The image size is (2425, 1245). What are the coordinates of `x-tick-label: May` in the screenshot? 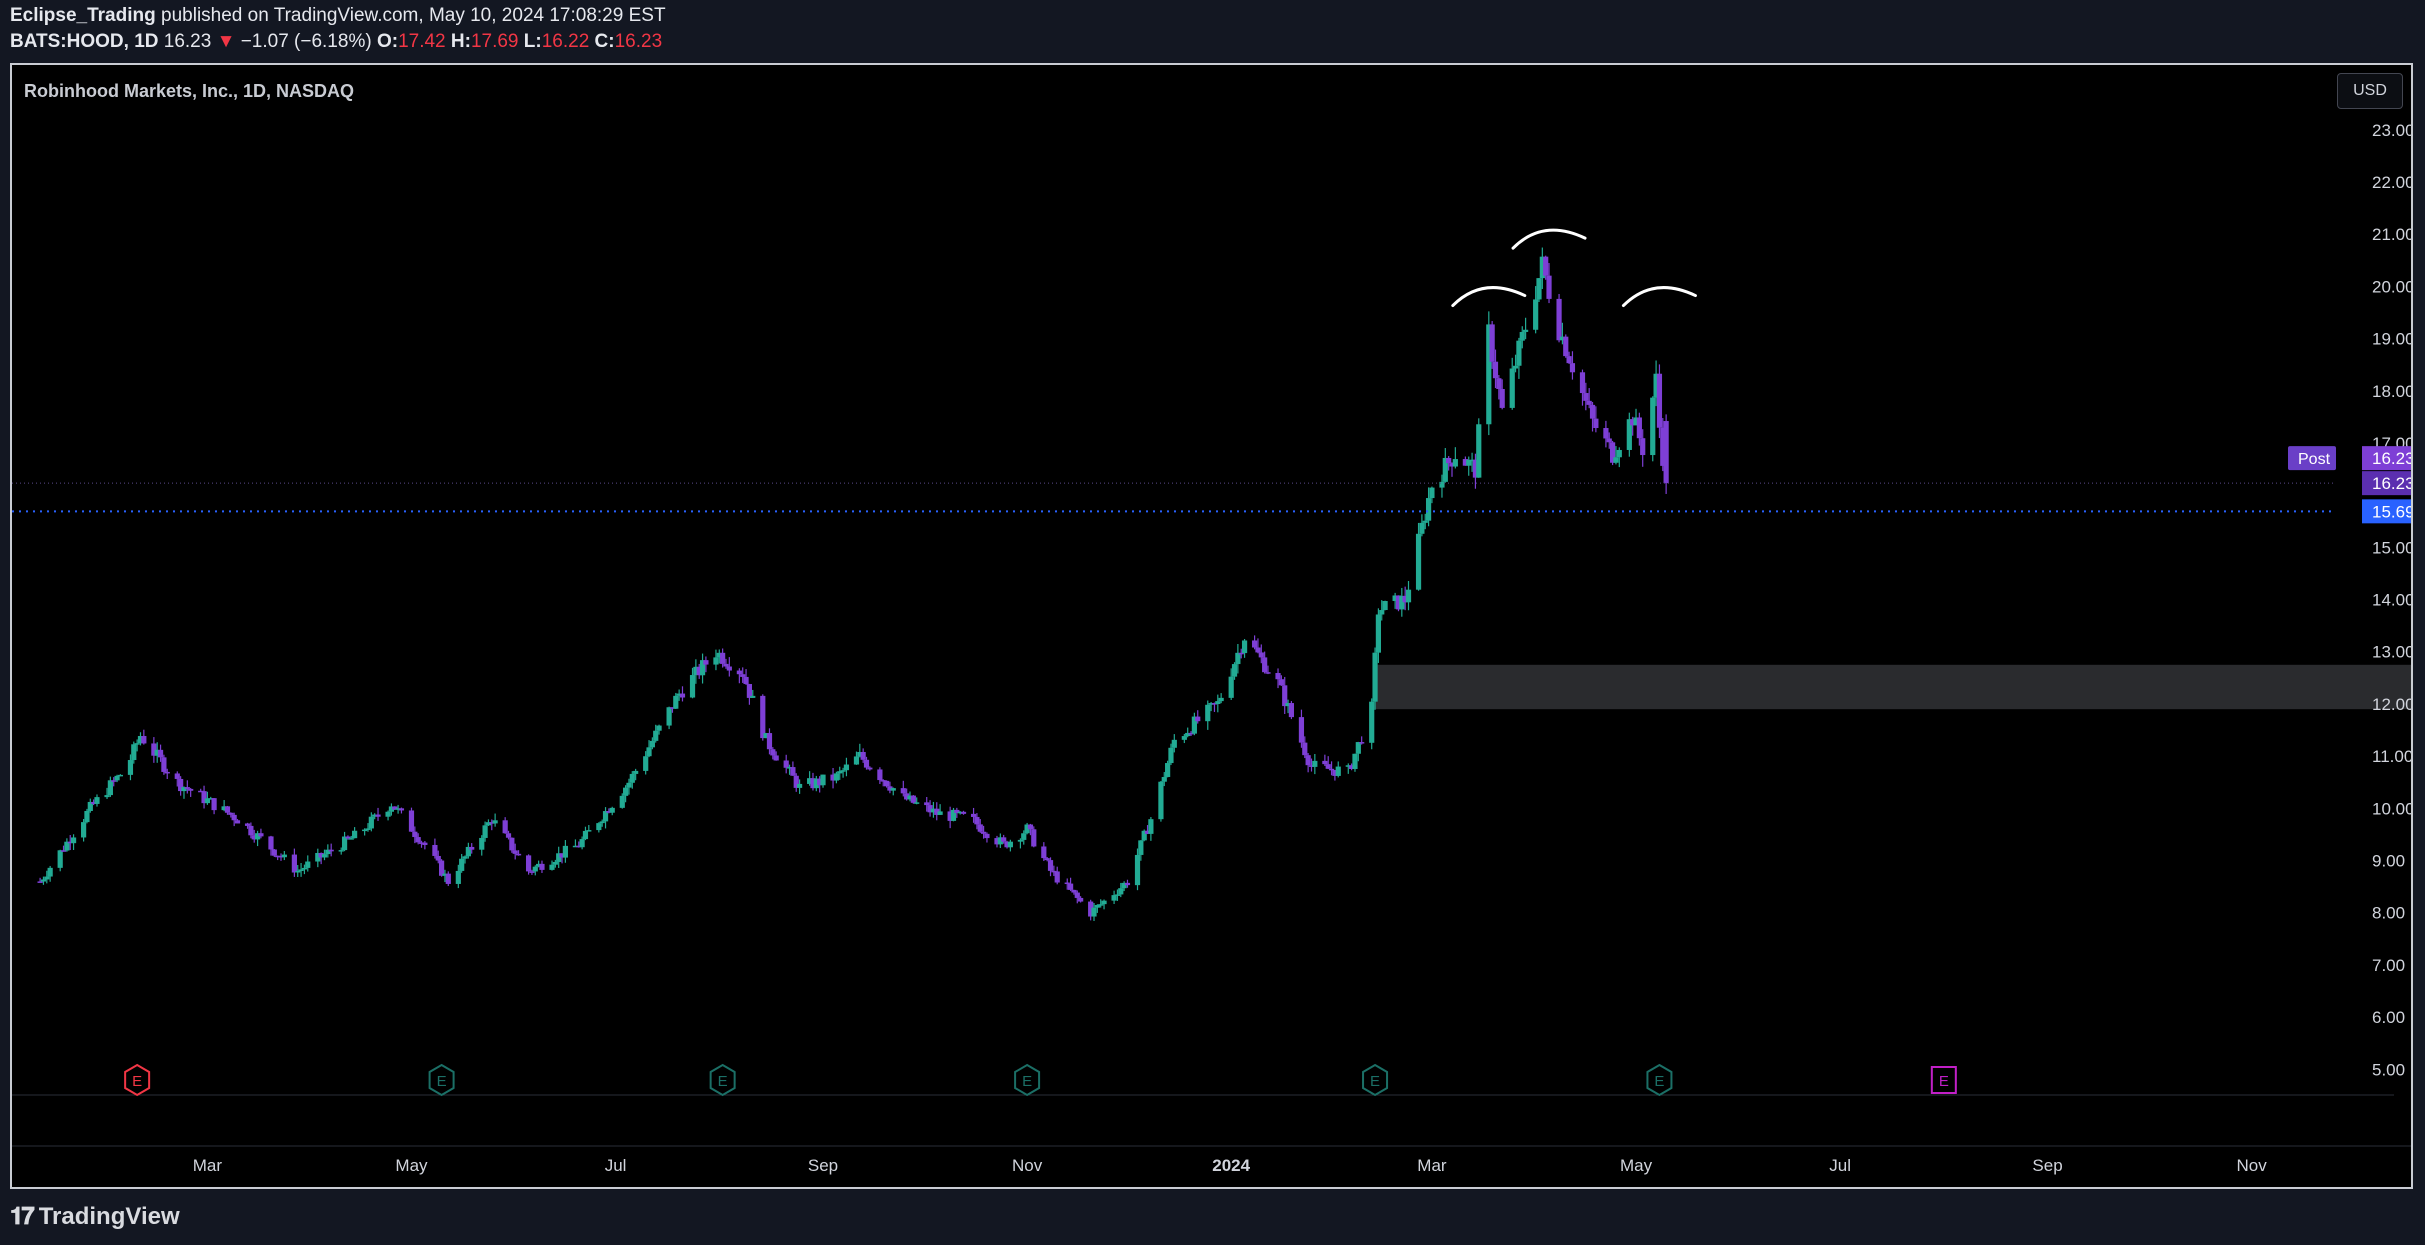 It's located at (411, 1165).